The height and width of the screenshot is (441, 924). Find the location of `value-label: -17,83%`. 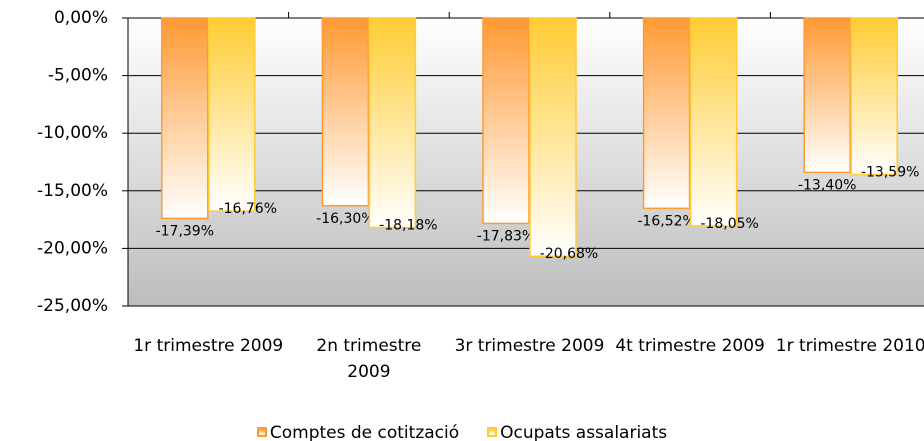

value-label: -17,83% is located at coordinates (506, 236).